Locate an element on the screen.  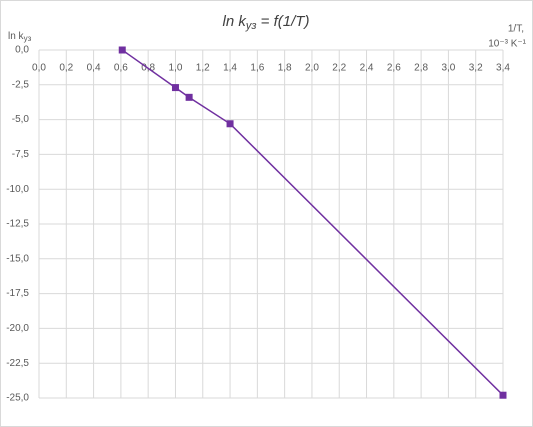
title-rest: = f(1/T) is located at coordinates (283, 21).